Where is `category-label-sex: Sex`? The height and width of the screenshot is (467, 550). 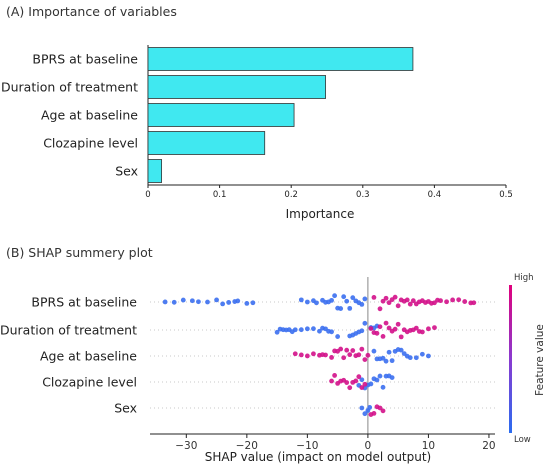 category-label-sex: Sex is located at coordinates (126, 171).